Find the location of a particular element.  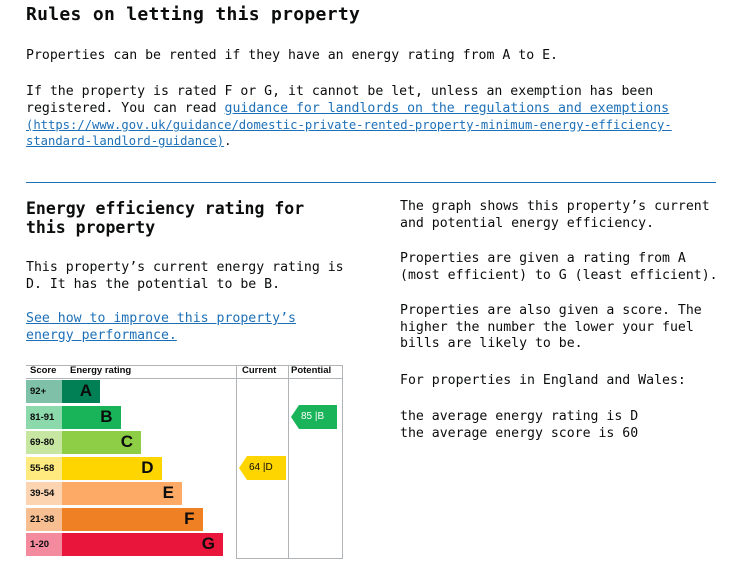

info-average-score: the average energy score is 60 is located at coordinates (519, 433).